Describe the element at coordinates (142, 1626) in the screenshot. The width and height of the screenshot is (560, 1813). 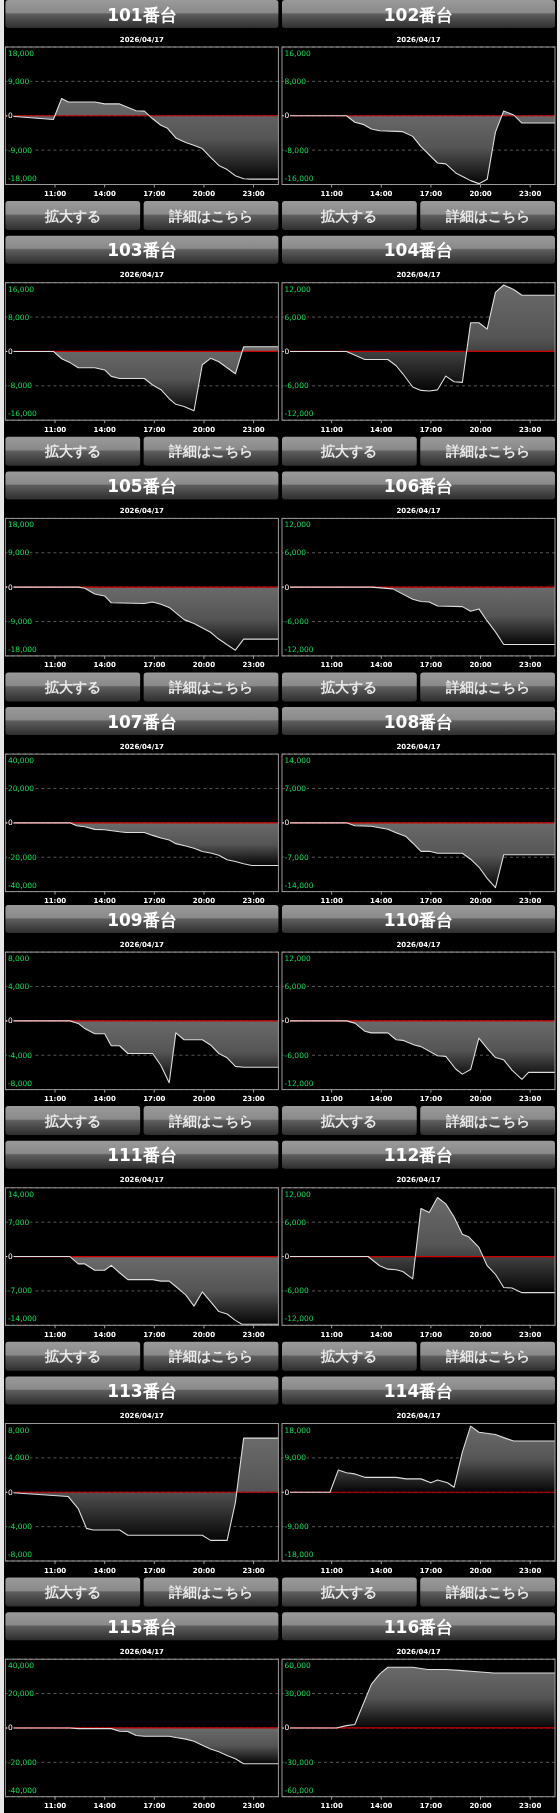
I see `chart-title: 115番台` at that location.